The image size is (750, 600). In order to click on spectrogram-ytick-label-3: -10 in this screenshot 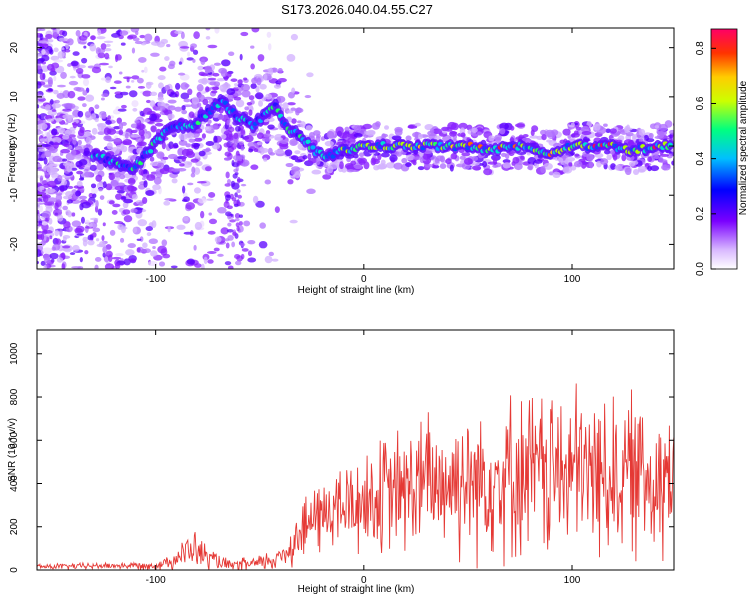, I will do `click(14, 195)`.